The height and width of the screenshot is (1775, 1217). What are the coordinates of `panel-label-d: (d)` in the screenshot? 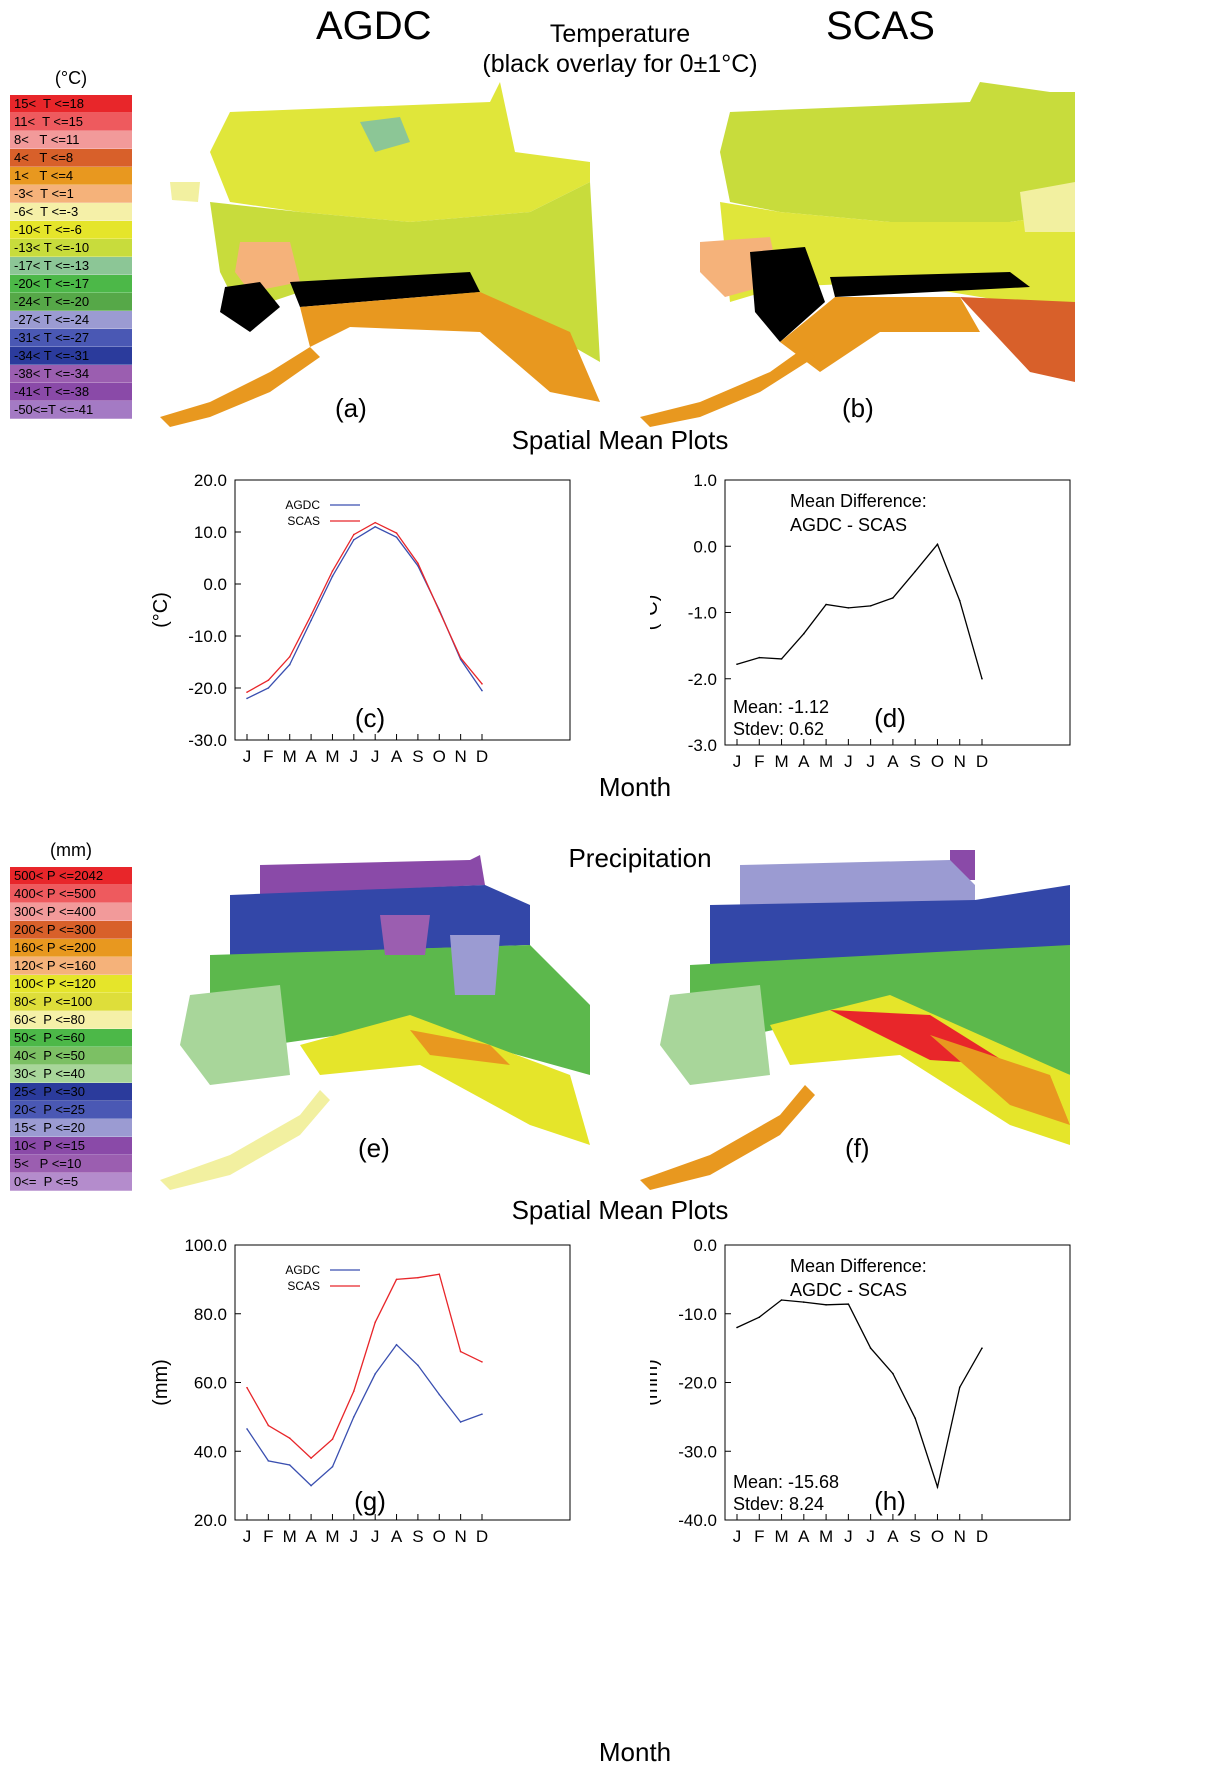 It's located at (890, 718).